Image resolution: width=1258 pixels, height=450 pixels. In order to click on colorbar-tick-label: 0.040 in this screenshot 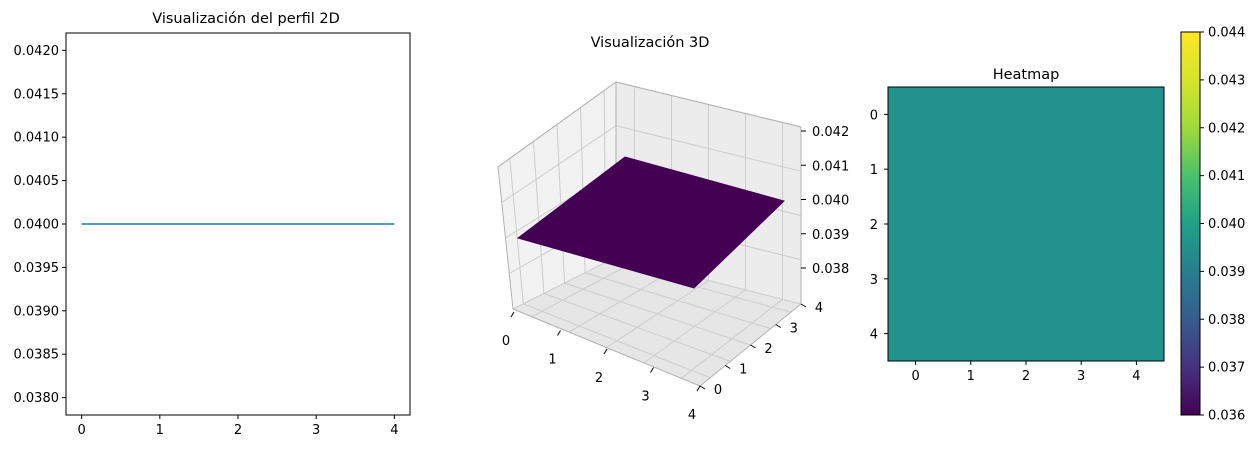, I will do `click(1226, 224)`.